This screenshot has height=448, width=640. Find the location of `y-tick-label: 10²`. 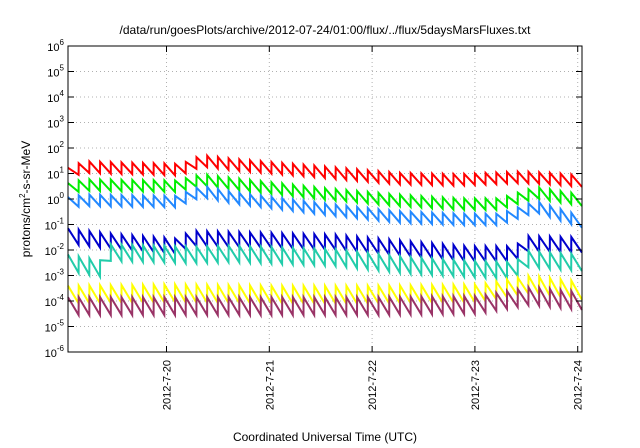

y-tick-label: 10² is located at coordinates (55, 148).